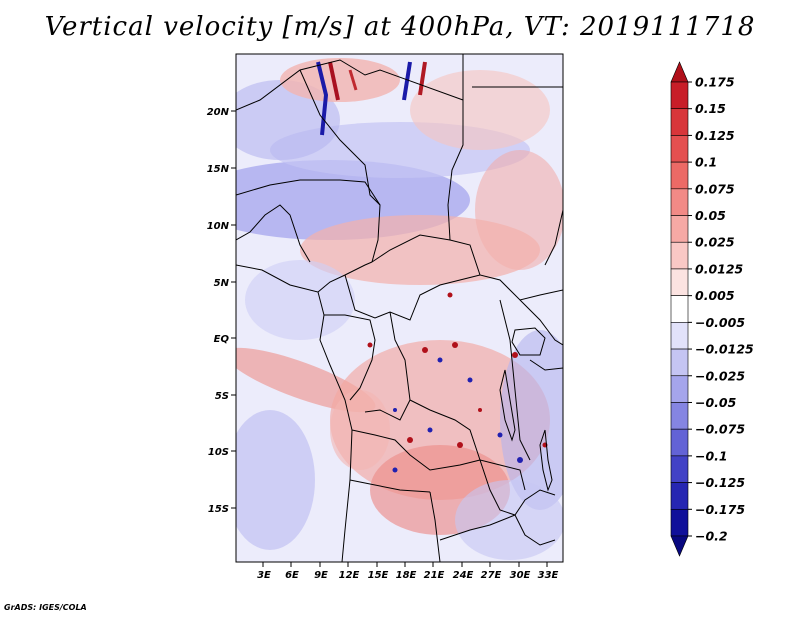 Image resolution: width=800 pixels, height=618 pixels. Describe the element at coordinates (45, 607) in the screenshot. I see `grads-credit: GrADS: IGES/COLA` at that location.